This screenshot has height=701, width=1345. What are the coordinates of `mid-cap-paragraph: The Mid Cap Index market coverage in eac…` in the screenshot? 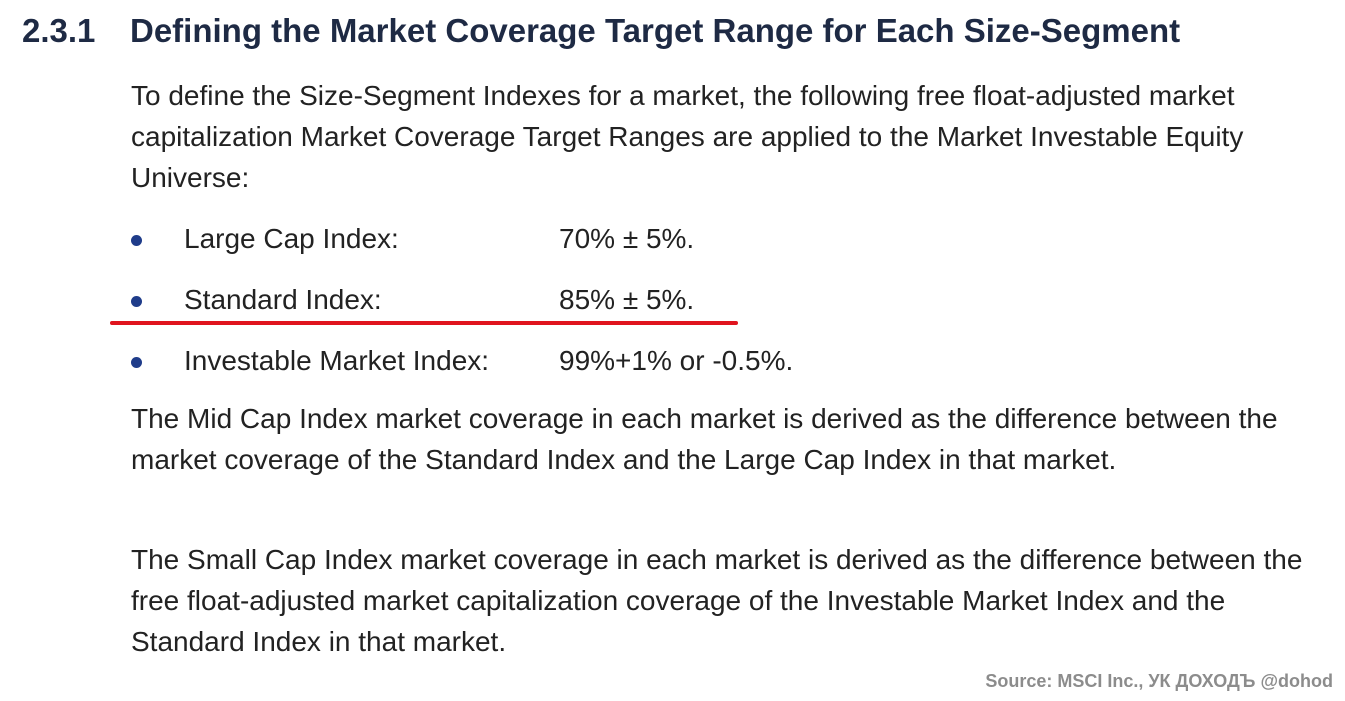 It's located at (704, 439).